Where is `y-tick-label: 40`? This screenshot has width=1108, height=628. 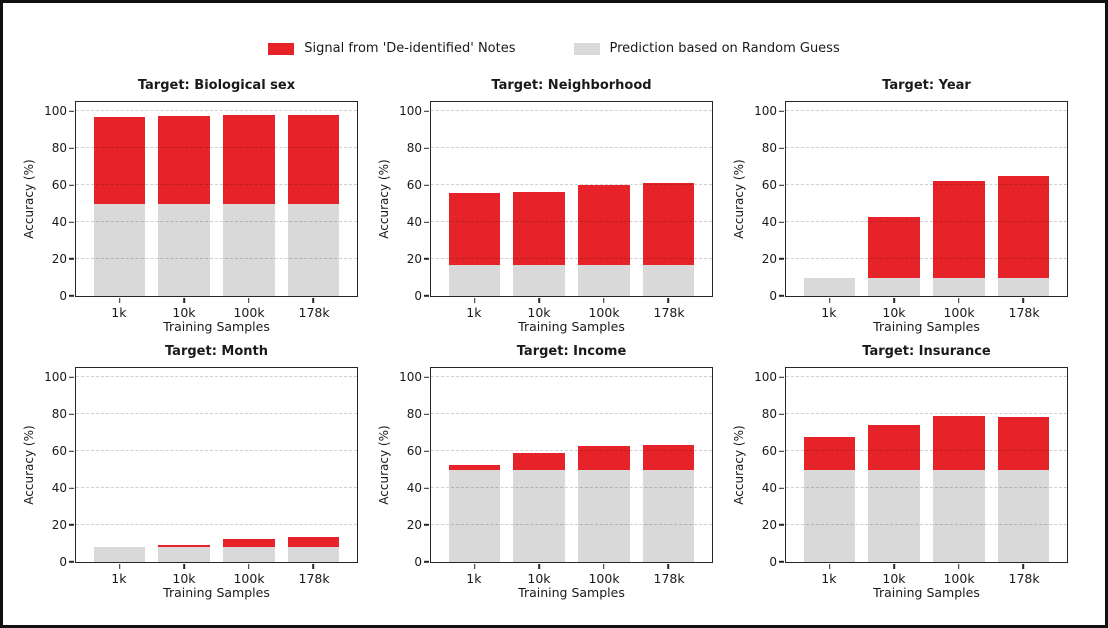 y-tick-label: 40 is located at coordinates (769, 222).